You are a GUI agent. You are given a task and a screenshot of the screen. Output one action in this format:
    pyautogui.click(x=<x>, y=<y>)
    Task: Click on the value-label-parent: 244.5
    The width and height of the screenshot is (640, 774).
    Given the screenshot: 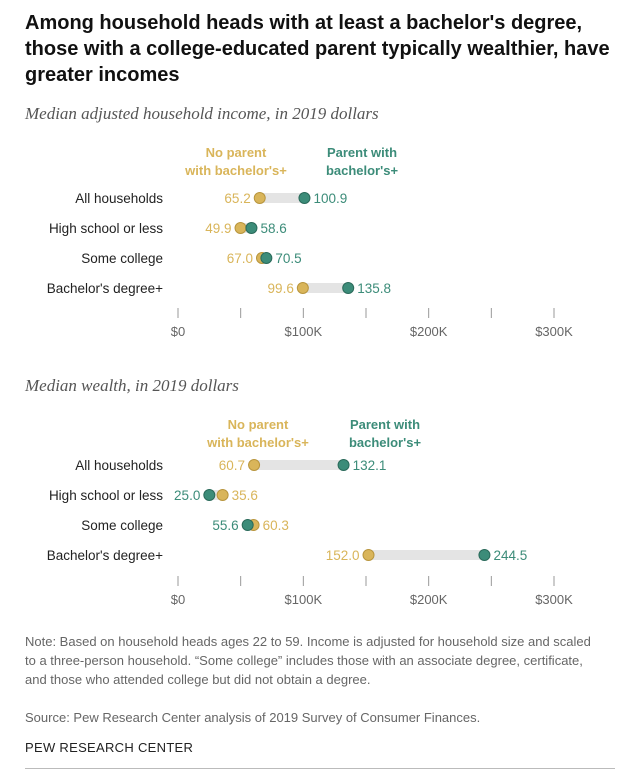 What is the action you would take?
    pyautogui.click(x=510, y=555)
    